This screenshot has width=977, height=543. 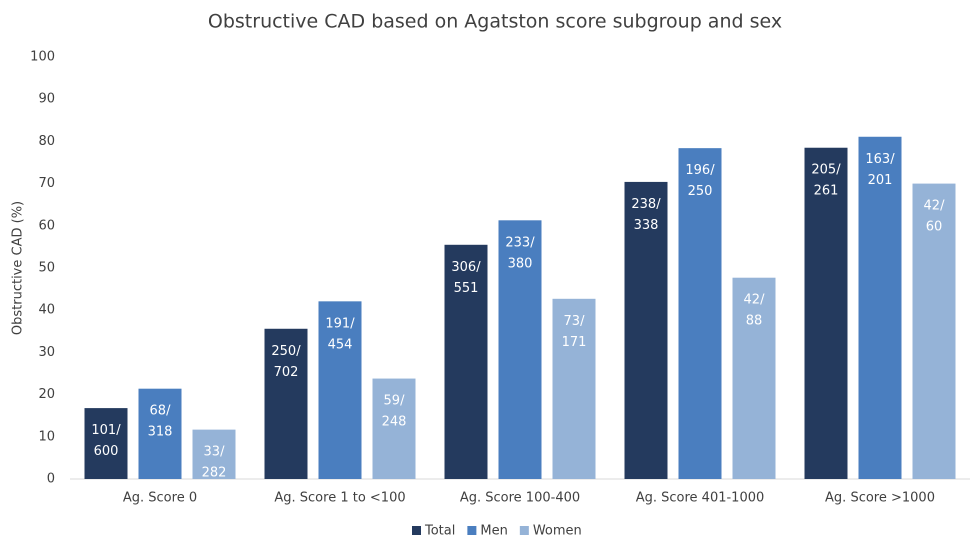 I want to click on y-tick-label: 30, so click(x=46, y=352).